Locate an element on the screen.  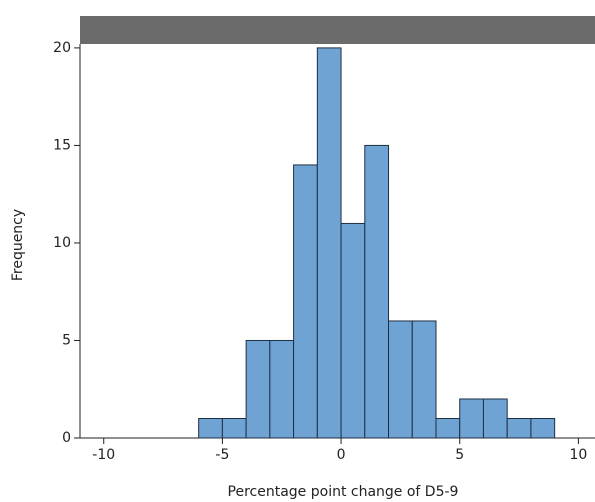
y-tick-label: 15 is located at coordinates (62, 145).